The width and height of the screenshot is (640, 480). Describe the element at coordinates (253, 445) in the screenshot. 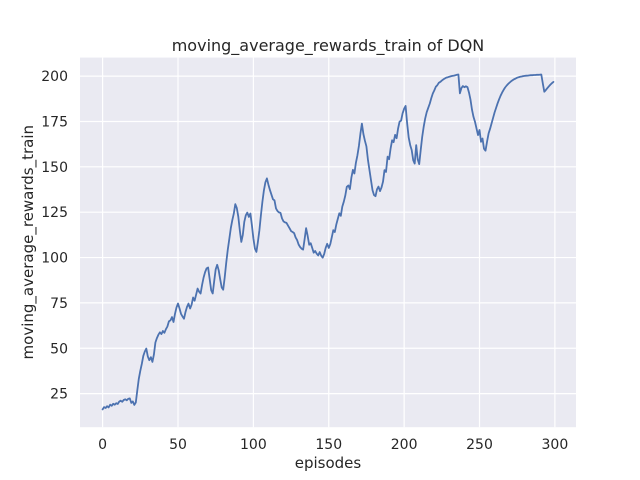

I see `x-tick-label: 100` at that location.